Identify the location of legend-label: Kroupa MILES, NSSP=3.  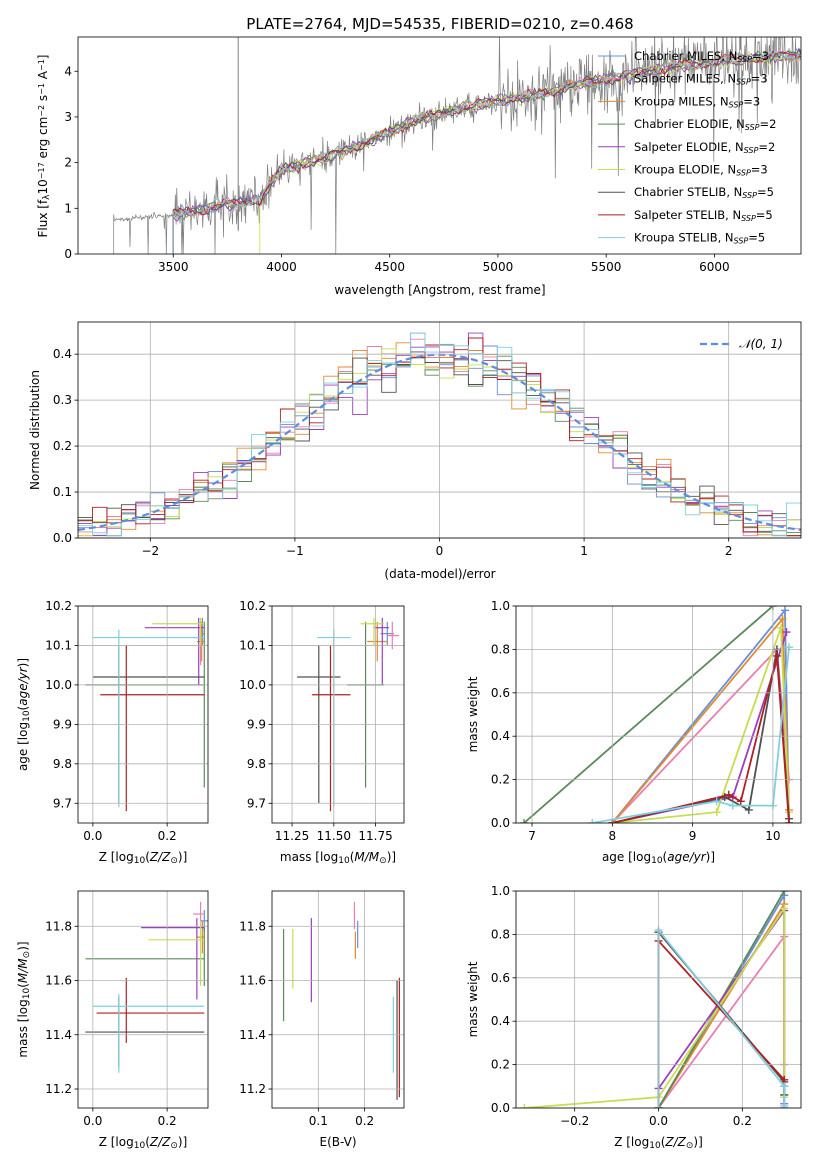
(697, 101).